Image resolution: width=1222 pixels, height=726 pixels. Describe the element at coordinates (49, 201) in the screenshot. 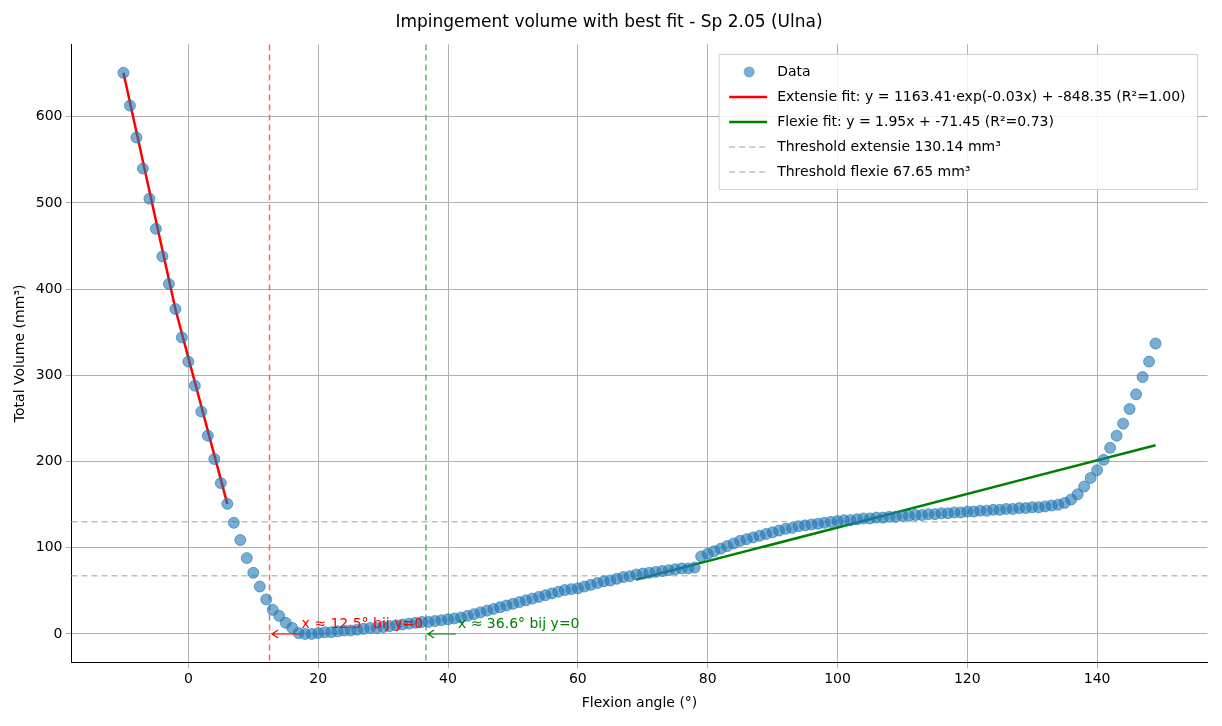

I see `y-tick-label: 500` at that location.